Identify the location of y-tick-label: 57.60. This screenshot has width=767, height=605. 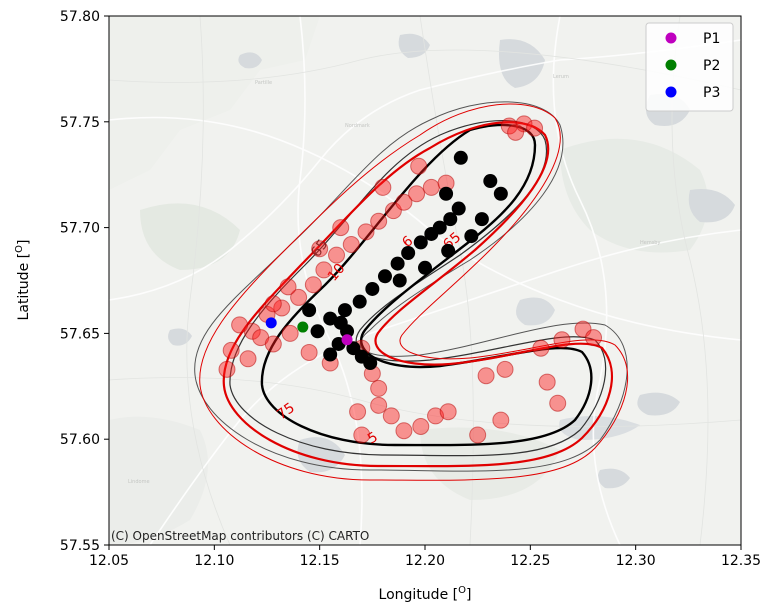
(80, 440).